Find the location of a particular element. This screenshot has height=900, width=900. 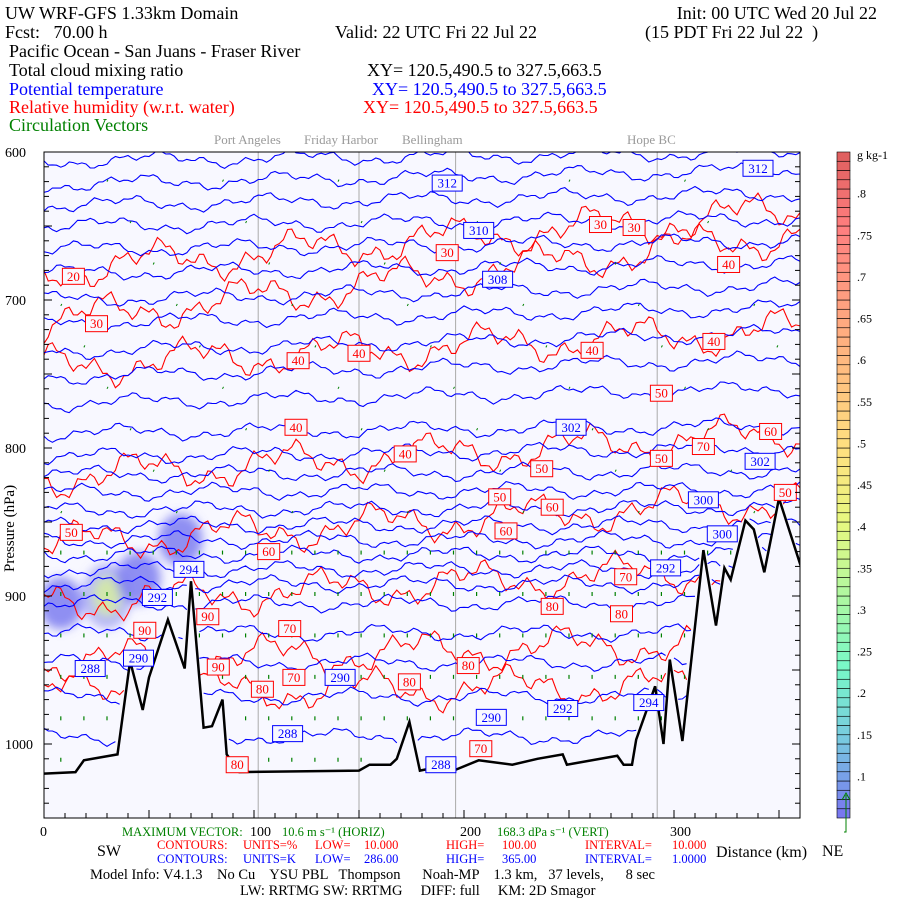

colorbar-label: .35 is located at coordinates (864, 568).